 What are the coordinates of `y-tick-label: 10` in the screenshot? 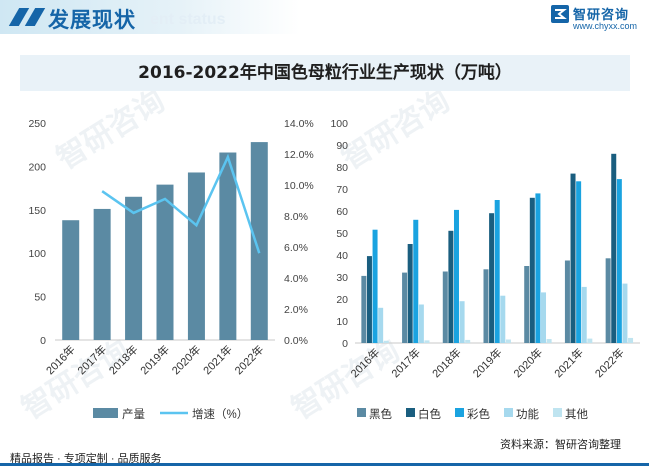 It's located at (342, 322).